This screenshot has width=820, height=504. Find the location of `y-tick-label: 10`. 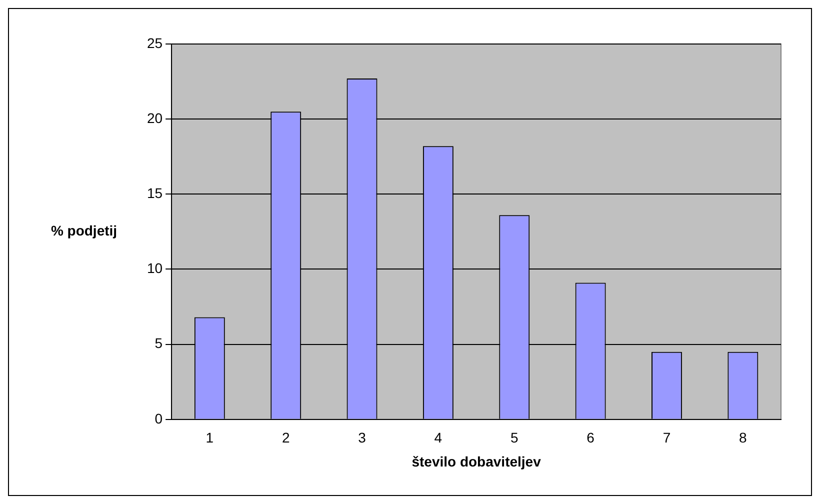

y-tick-label: 10 is located at coordinates (154, 268).